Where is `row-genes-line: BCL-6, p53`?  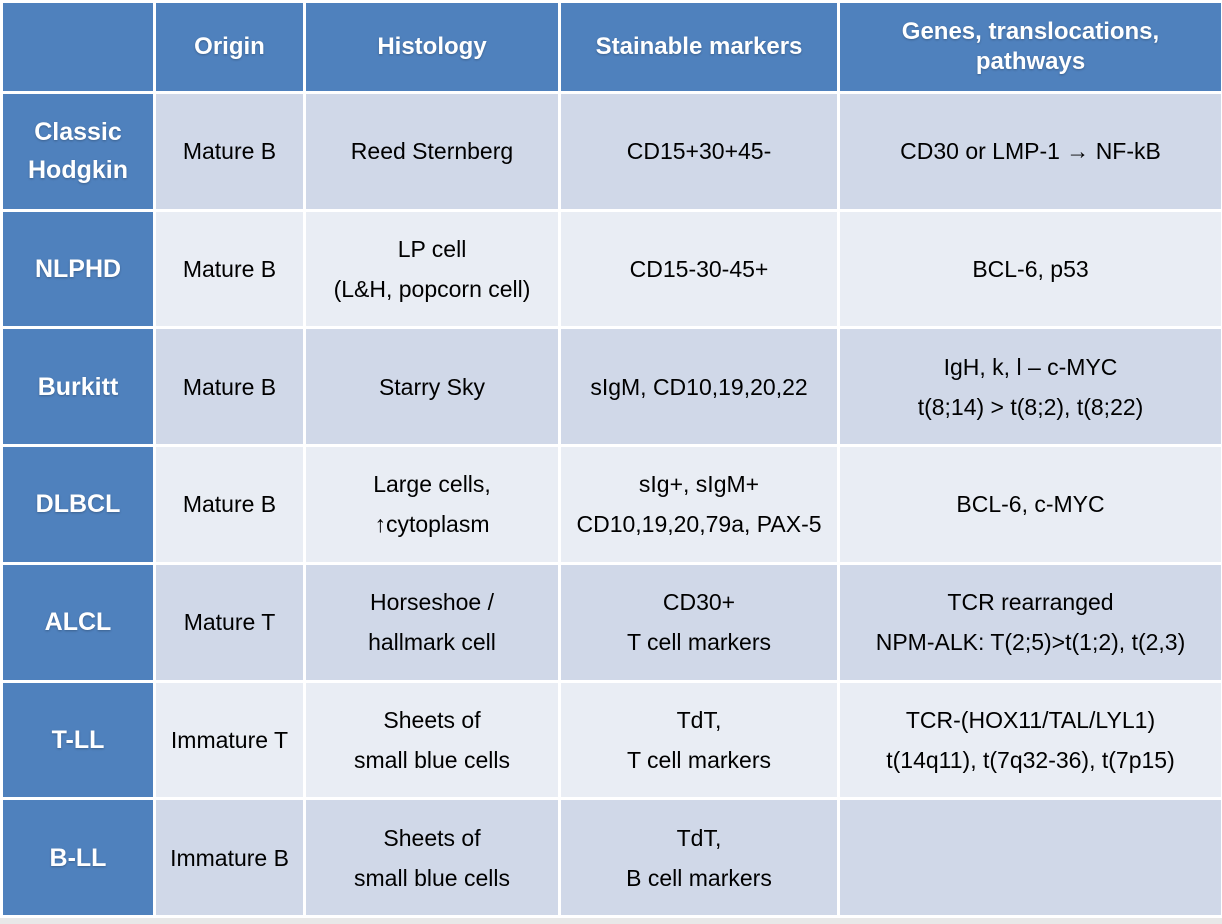 row-genes-line: BCL-6, p53 is located at coordinates (1030, 269).